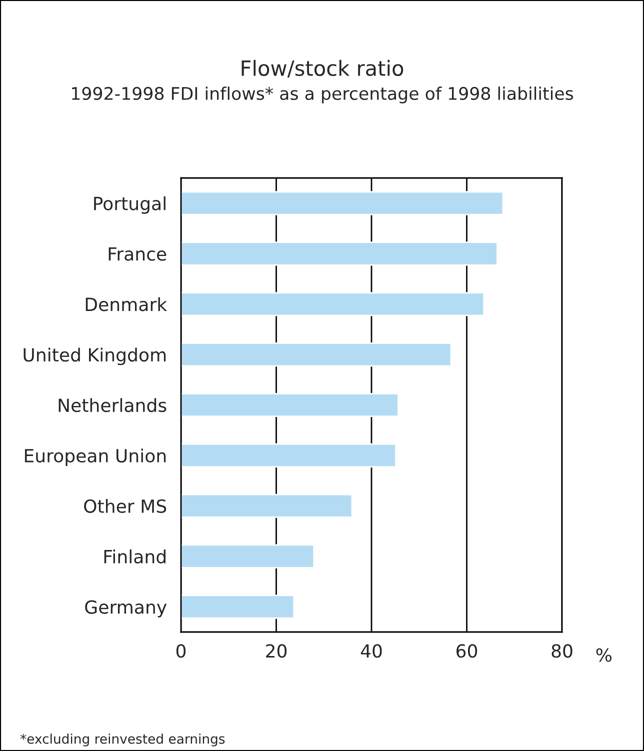 The height and width of the screenshot is (751, 644). What do you see at coordinates (95, 357) in the screenshot?
I see `y-tick-label: United Kingdom` at bounding box center [95, 357].